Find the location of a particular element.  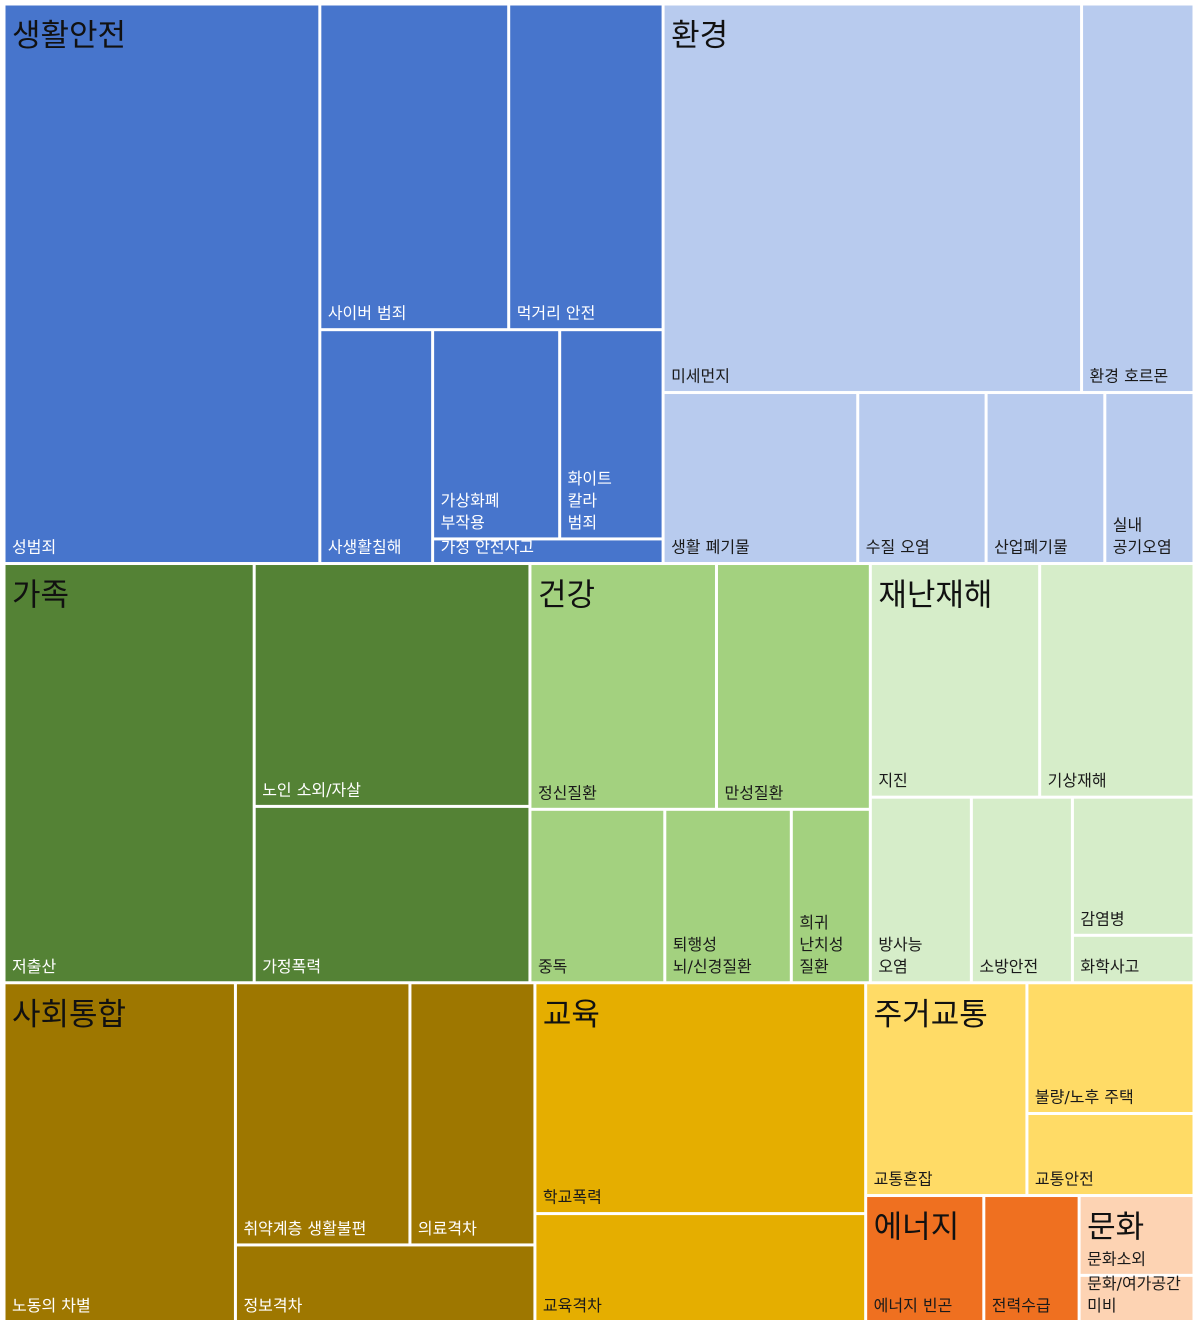

group-label: 문화 is located at coordinates (1115, 1228).